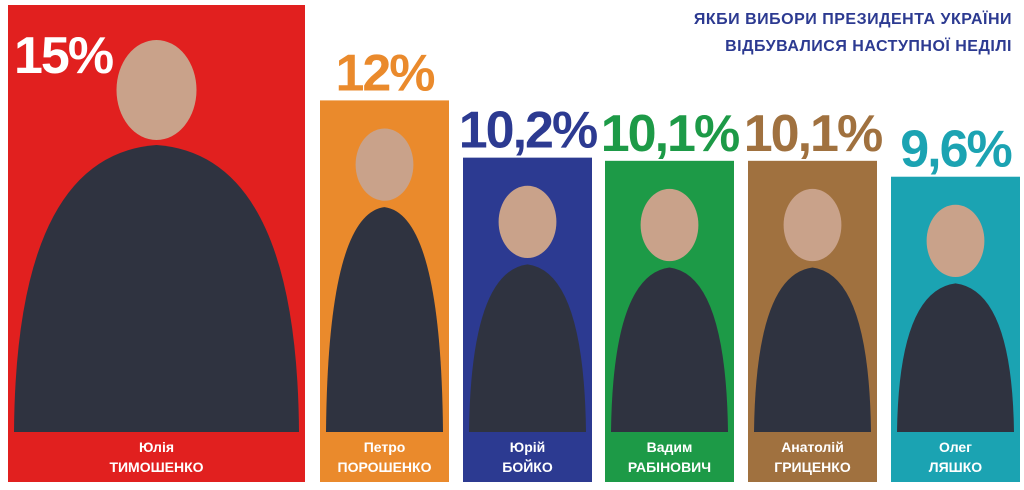 The image size is (1024, 490). Describe the element at coordinates (812, 467) in the screenshot. I see `candidate-last-name: ГРИЦЕНКО` at that location.